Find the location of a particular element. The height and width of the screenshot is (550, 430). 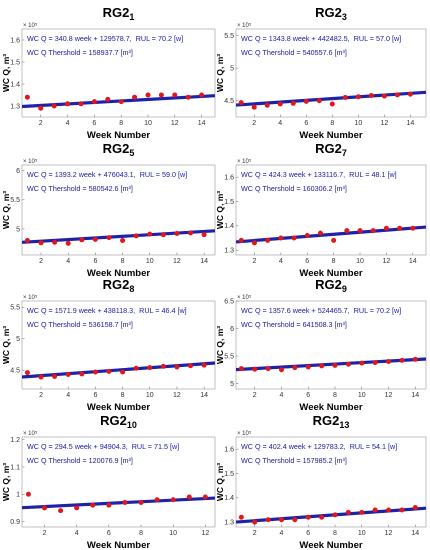

y-tick-label: 5 is located at coordinates (232, 384).